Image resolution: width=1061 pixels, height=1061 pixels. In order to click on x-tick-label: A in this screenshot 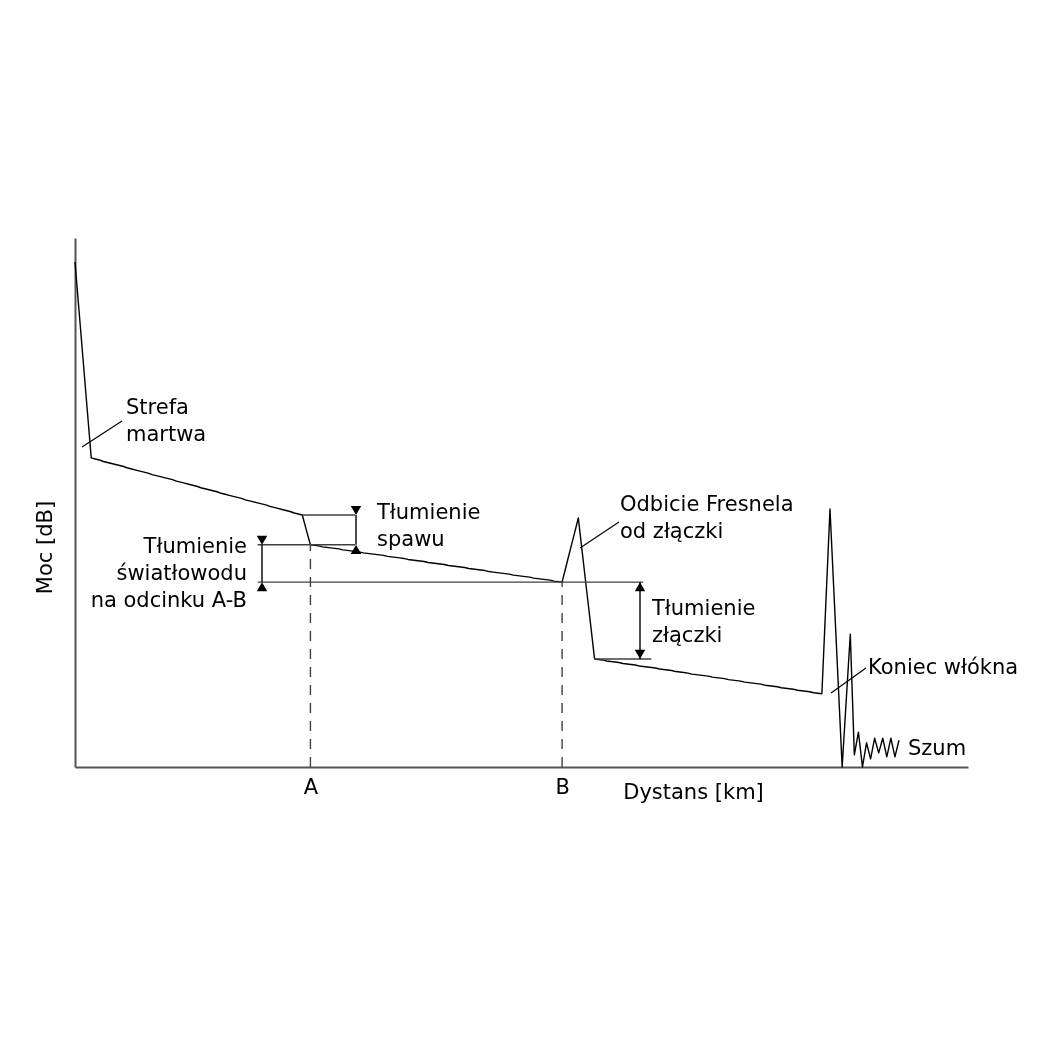, I will do `click(311, 786)`.